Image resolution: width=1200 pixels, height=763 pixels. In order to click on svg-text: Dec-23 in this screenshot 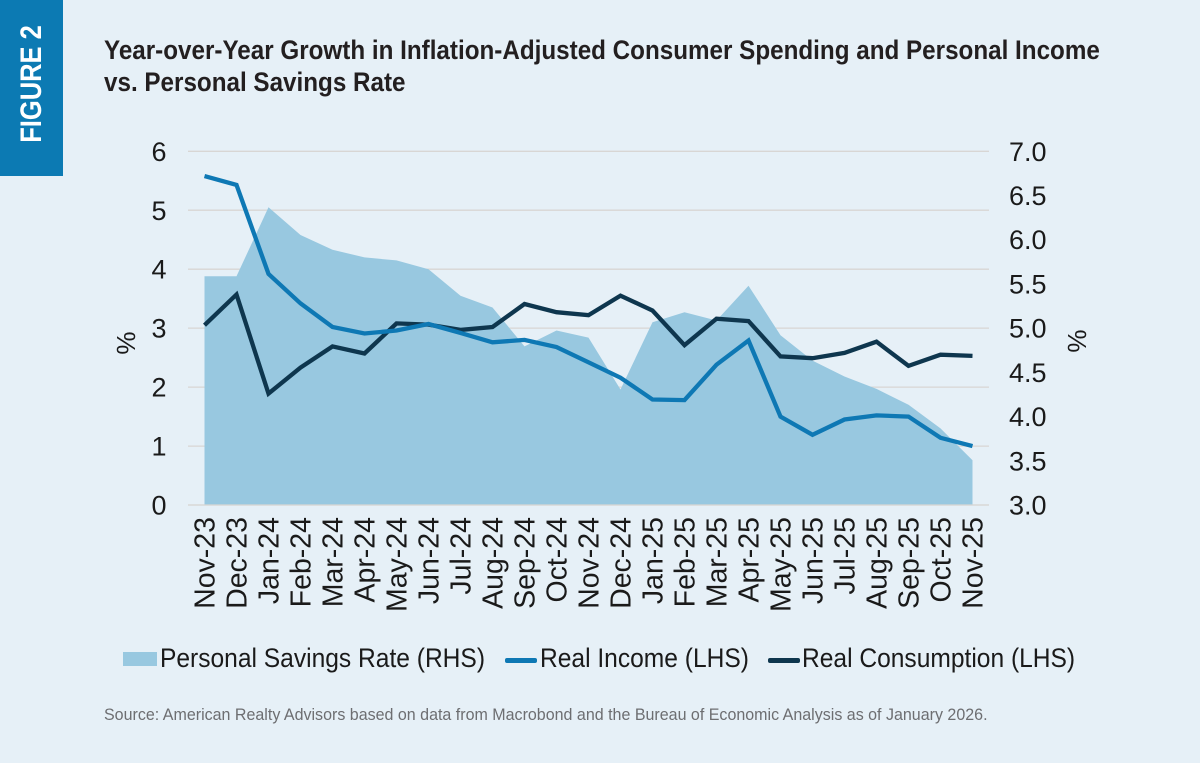, I will do `click(237, 563)`.